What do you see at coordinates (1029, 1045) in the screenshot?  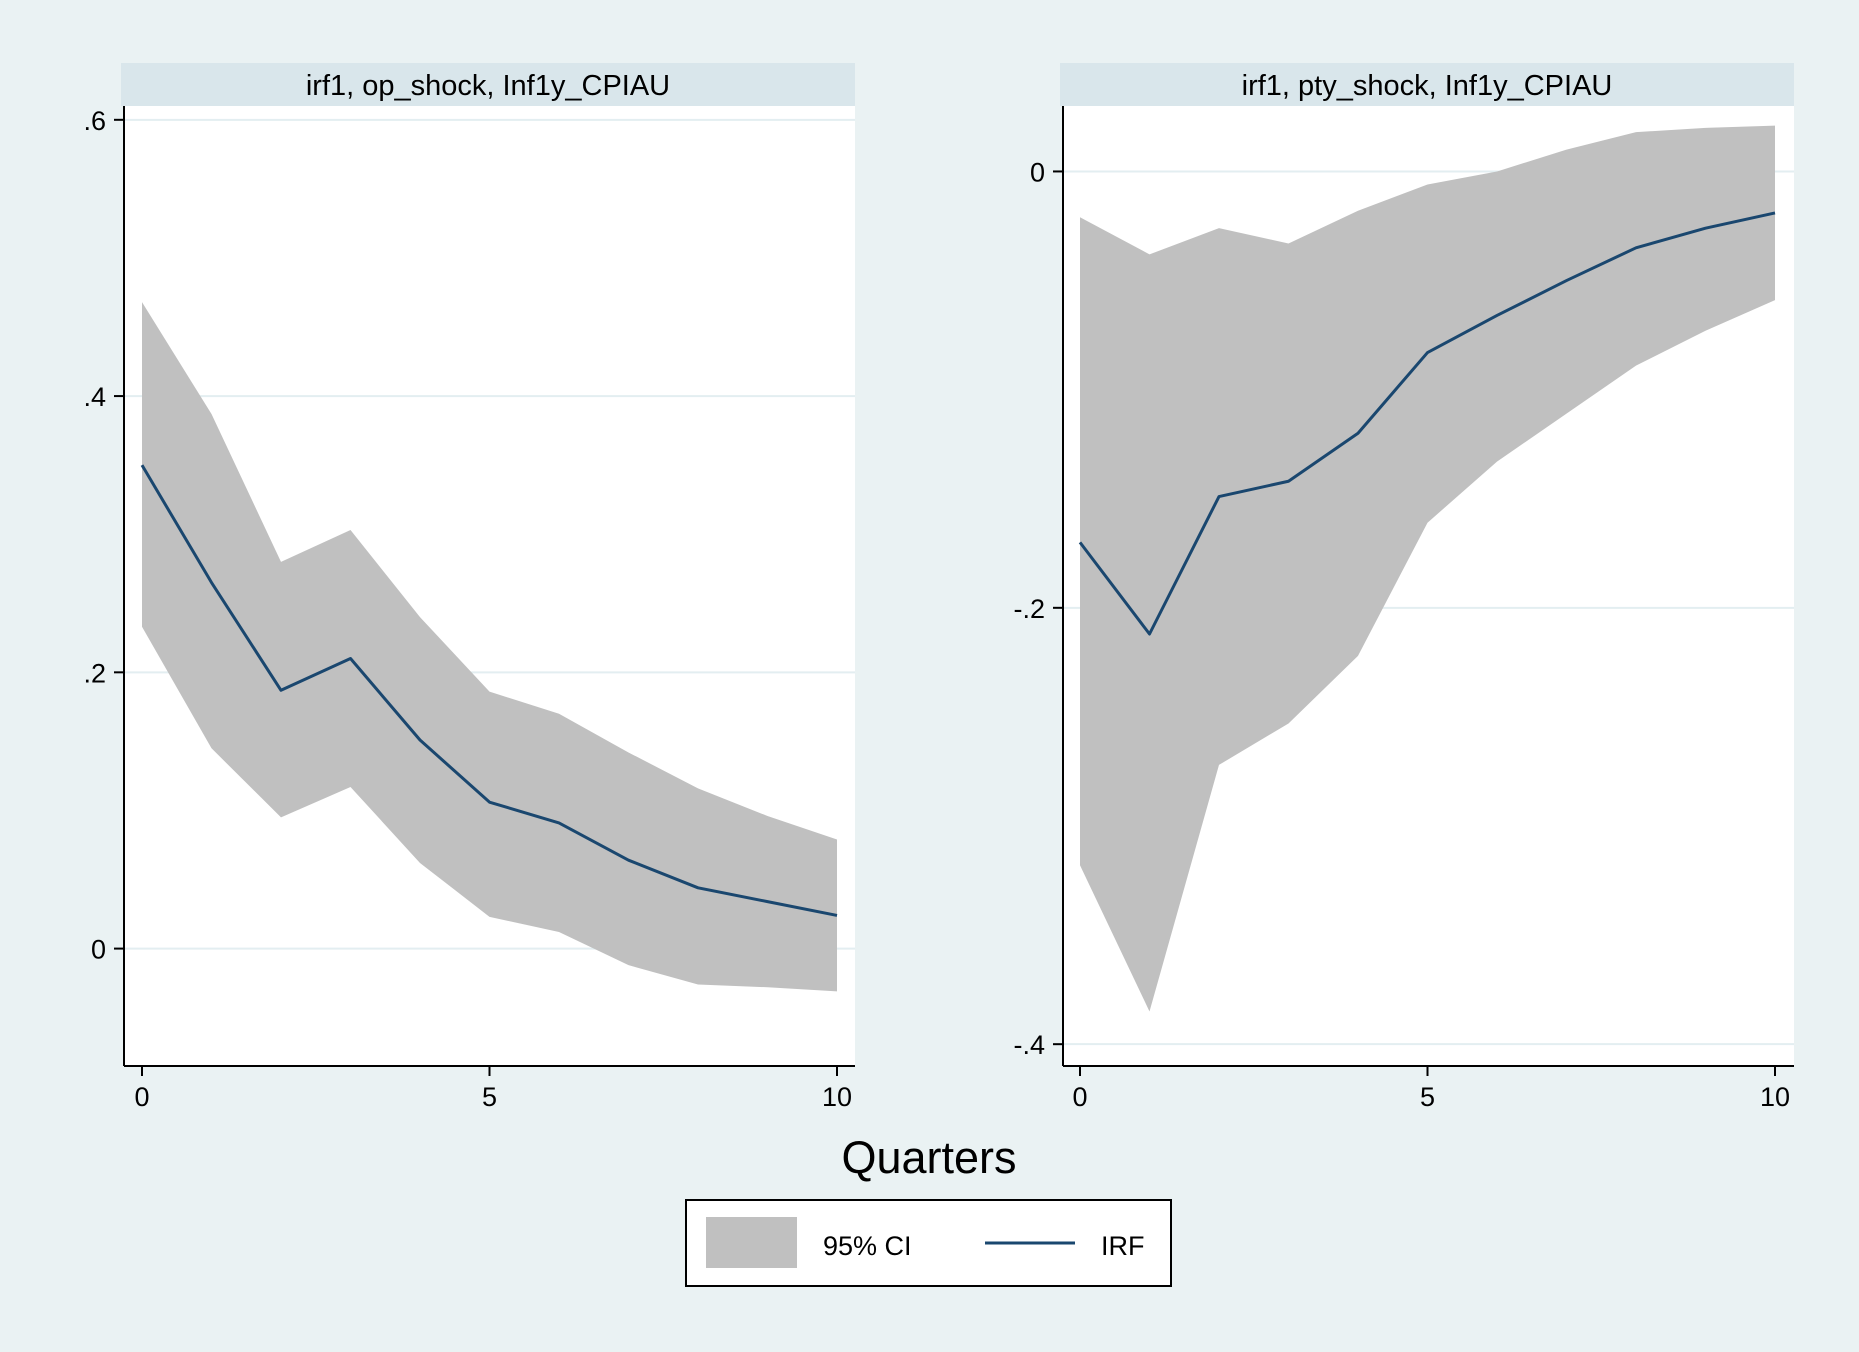 I see `y-tick-label: -.4` at bounding box center [1029, 1045].